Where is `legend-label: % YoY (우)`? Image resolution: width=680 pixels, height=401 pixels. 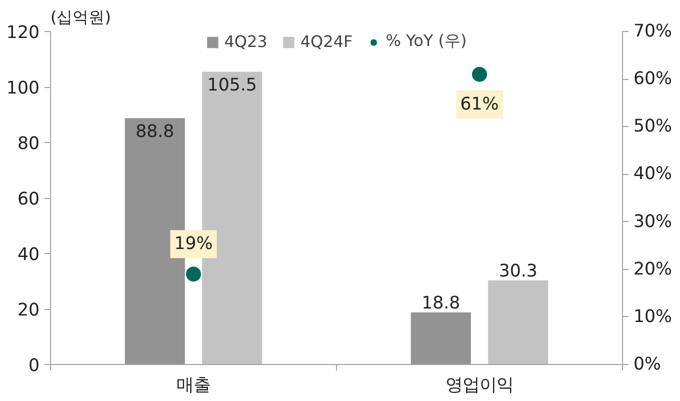
legend-label: % YoY (우) is located at coordinates (426, 41).